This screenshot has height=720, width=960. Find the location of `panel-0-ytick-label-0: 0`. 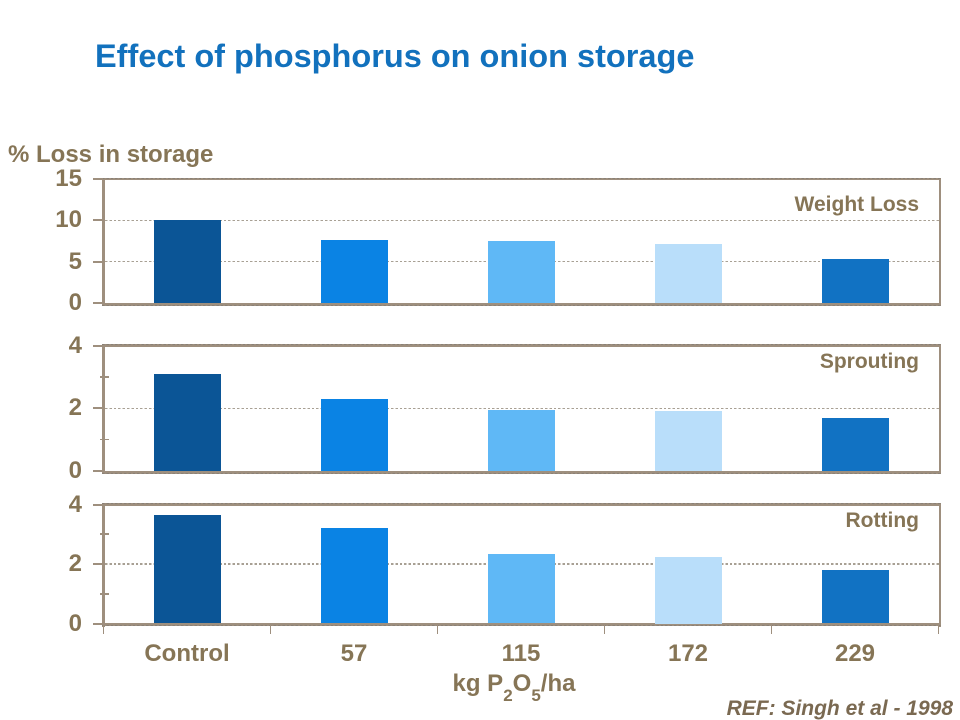

panel-0-ytick-label-0: 0 is located at coordinates (75, 302).